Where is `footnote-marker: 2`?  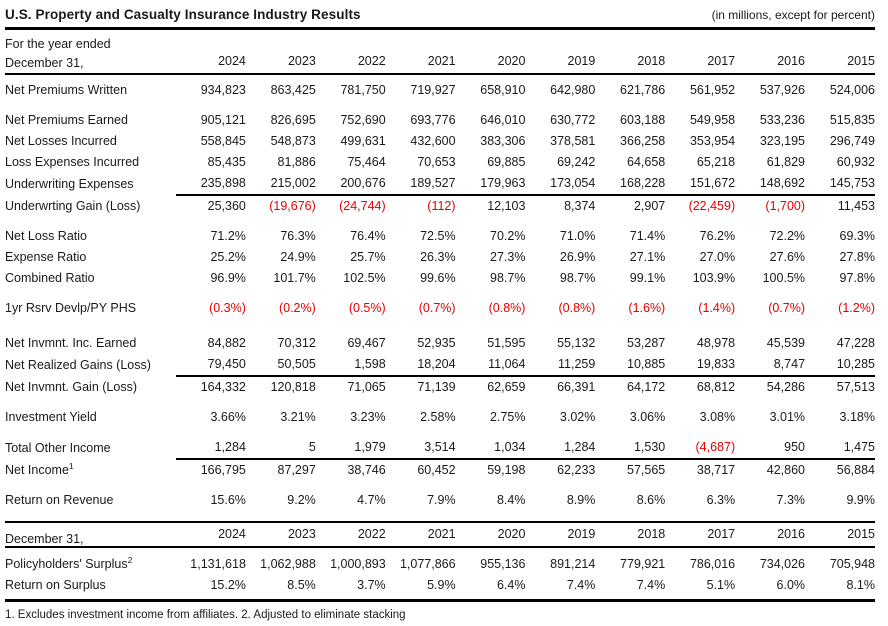
footnote-marker: 2 is located at coordinates (130, 559).